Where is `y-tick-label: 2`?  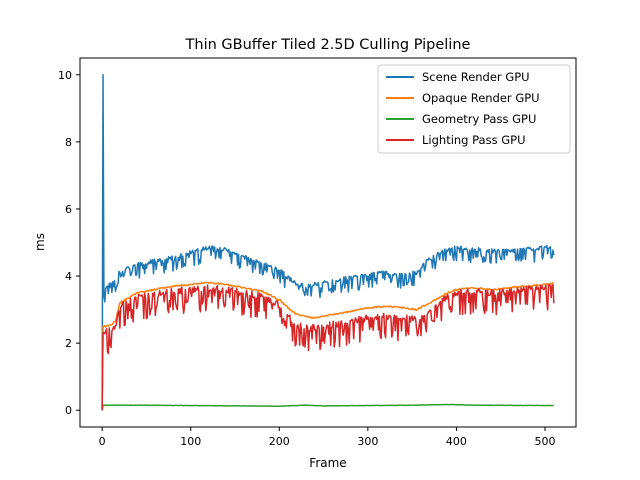 y-tick-label: 2 is located at coordinates (68, 343).